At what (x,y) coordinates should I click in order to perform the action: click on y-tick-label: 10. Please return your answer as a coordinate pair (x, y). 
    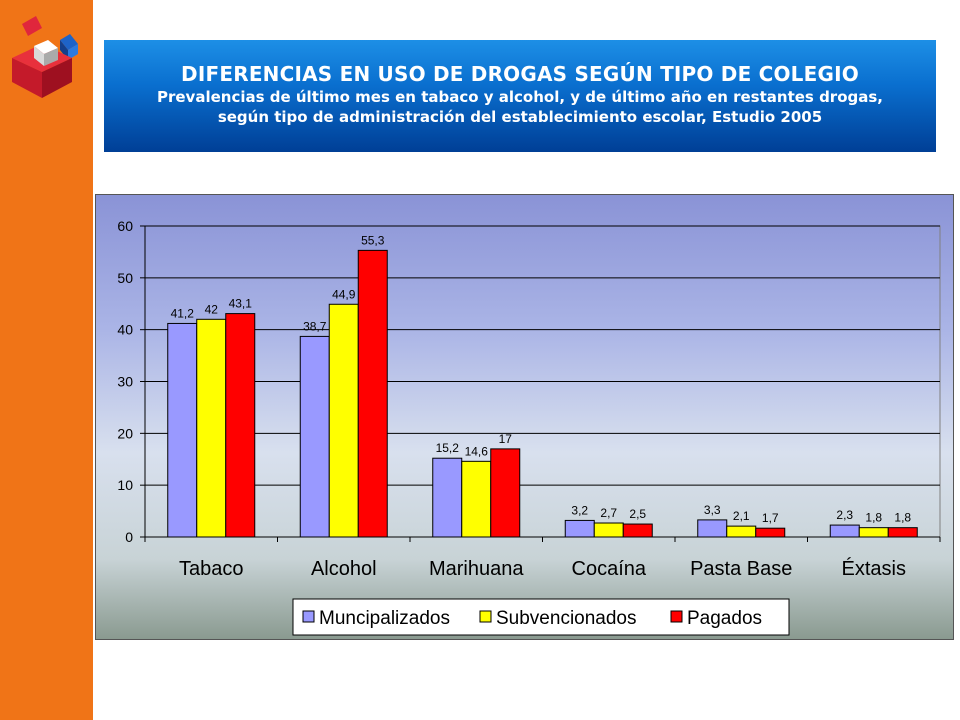
    Looking at the image, I should click on (125, 485).